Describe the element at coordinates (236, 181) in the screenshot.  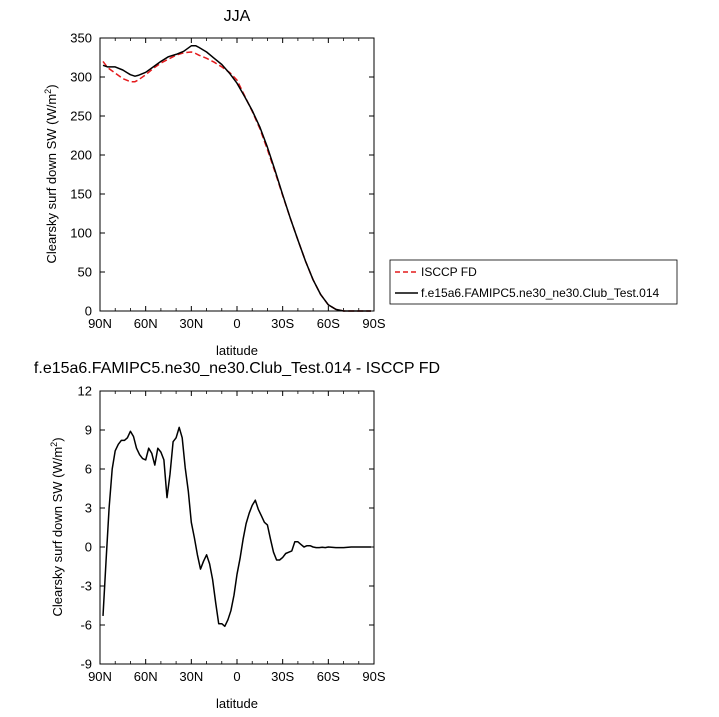
I see `series-line-obs` at that location.